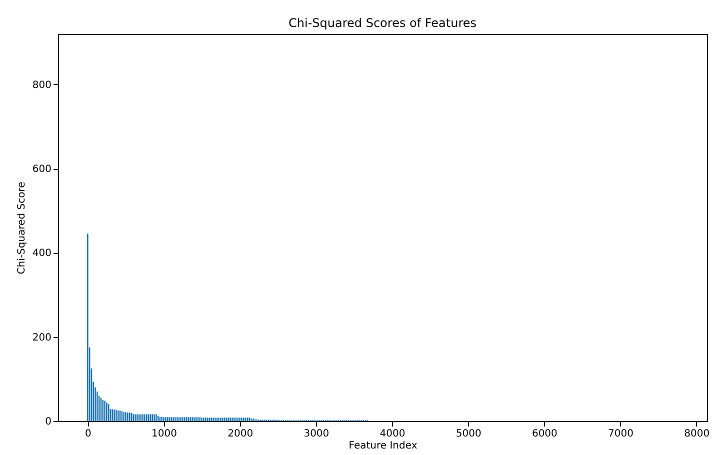 This screenshot has width=713, height=455. What do you see at coordinates (469, 434) in the screenshot?
I see `x-tick-label: 5000` at bounding box center [469, 434].